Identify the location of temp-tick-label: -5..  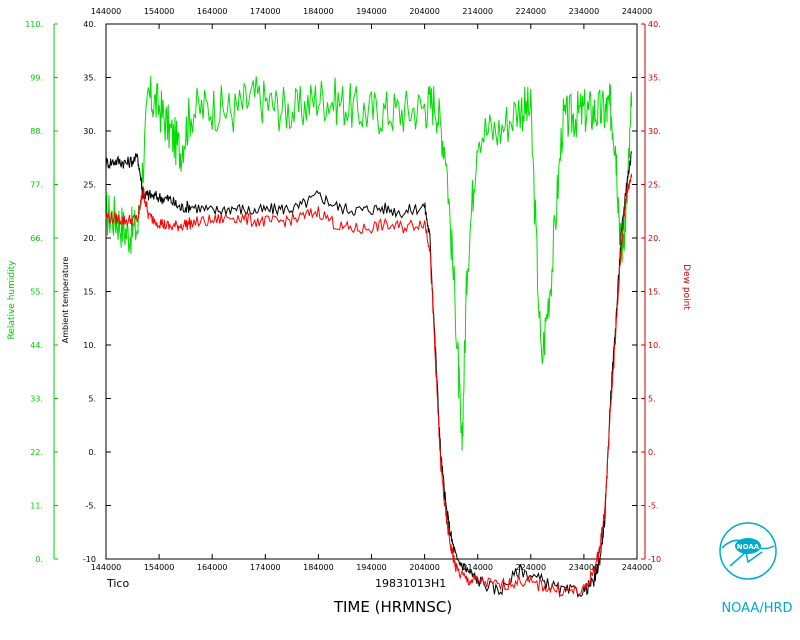
(90, 506).